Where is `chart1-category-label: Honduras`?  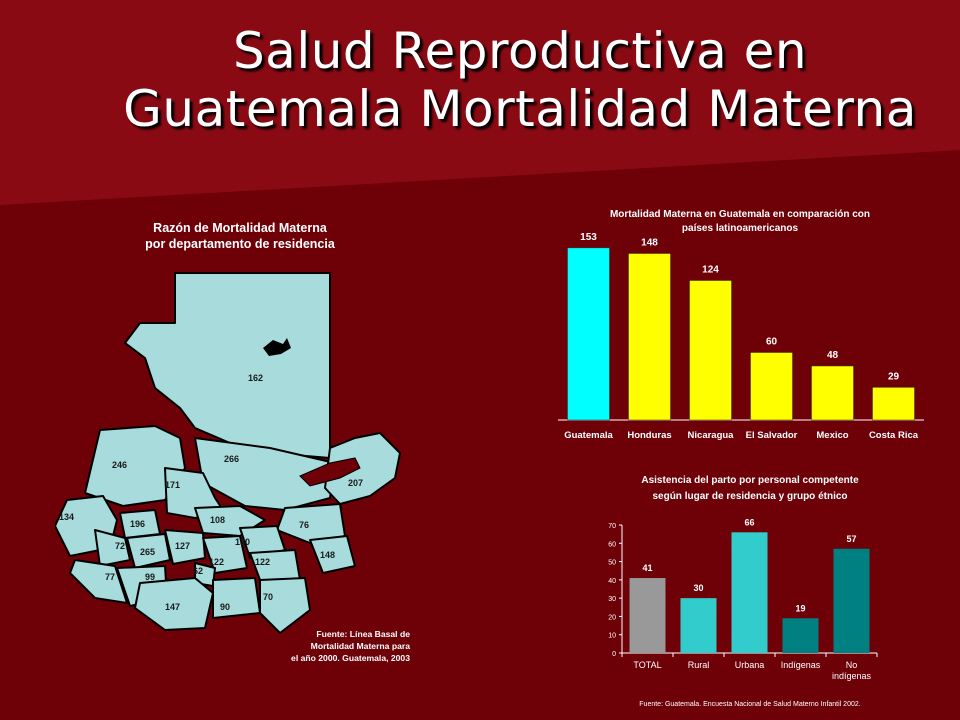
chart1-category-label: Honduras is located at coordinates (649, 435).